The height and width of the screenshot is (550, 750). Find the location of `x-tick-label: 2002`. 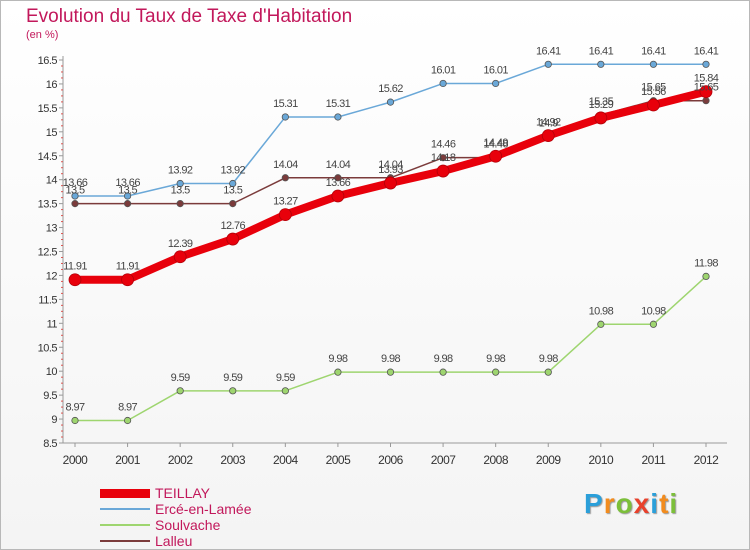

x-tick-label: 2002 is located at coordinates (181, 460).